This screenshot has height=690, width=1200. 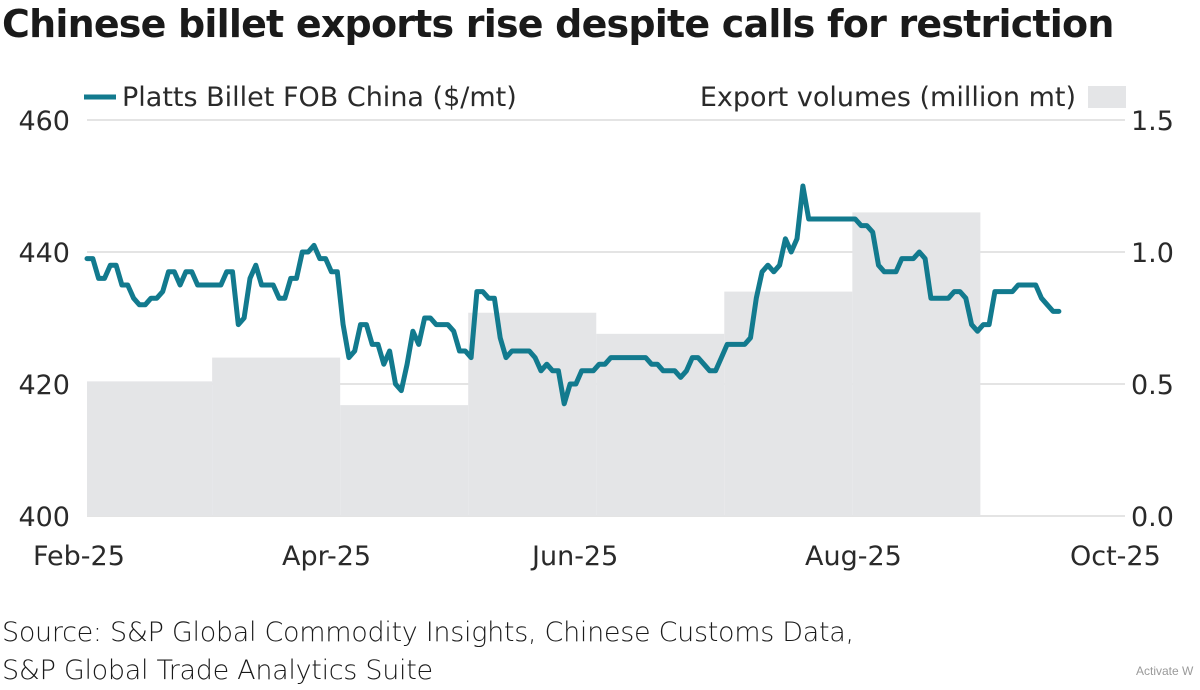 I want to click on right-axis-tick-label: 1.5, so click(x=1152, y=121).